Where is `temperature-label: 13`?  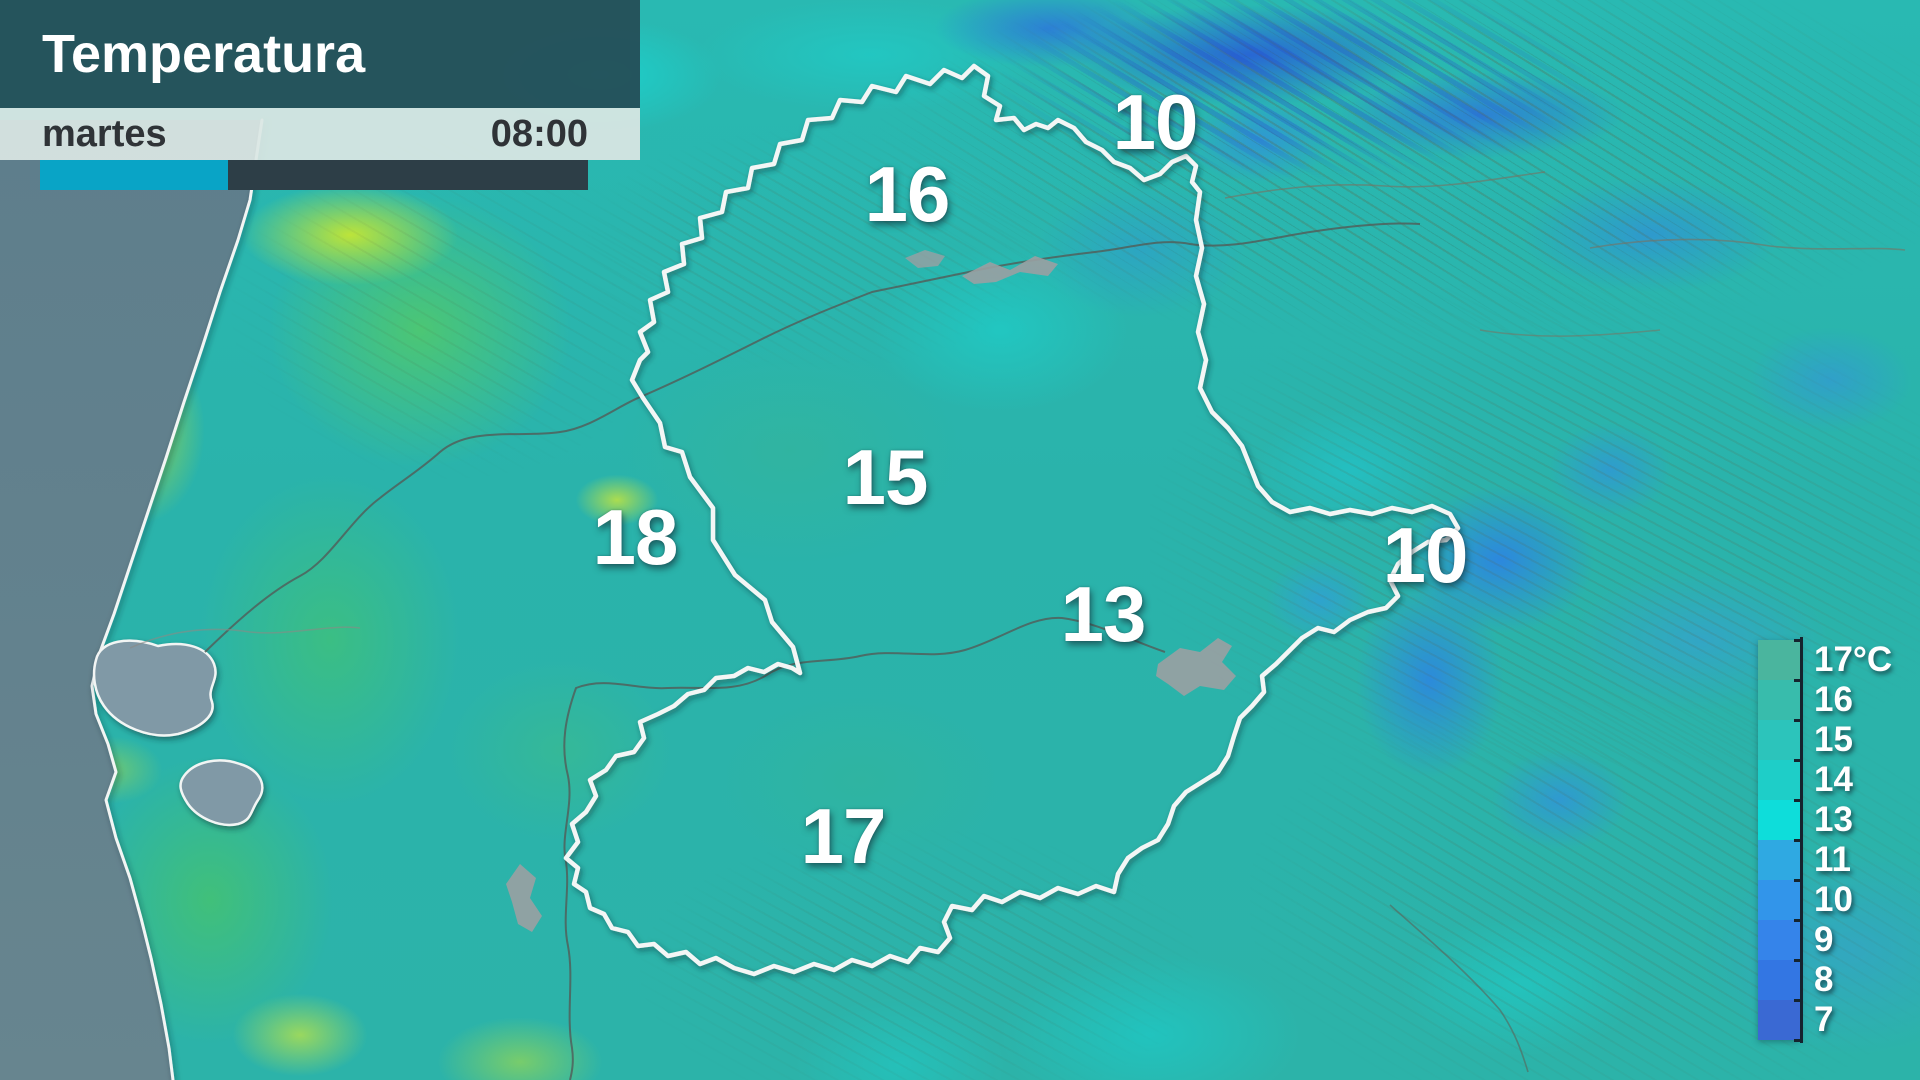 temperature-label: 13 is located at coordinates (1103, 613).